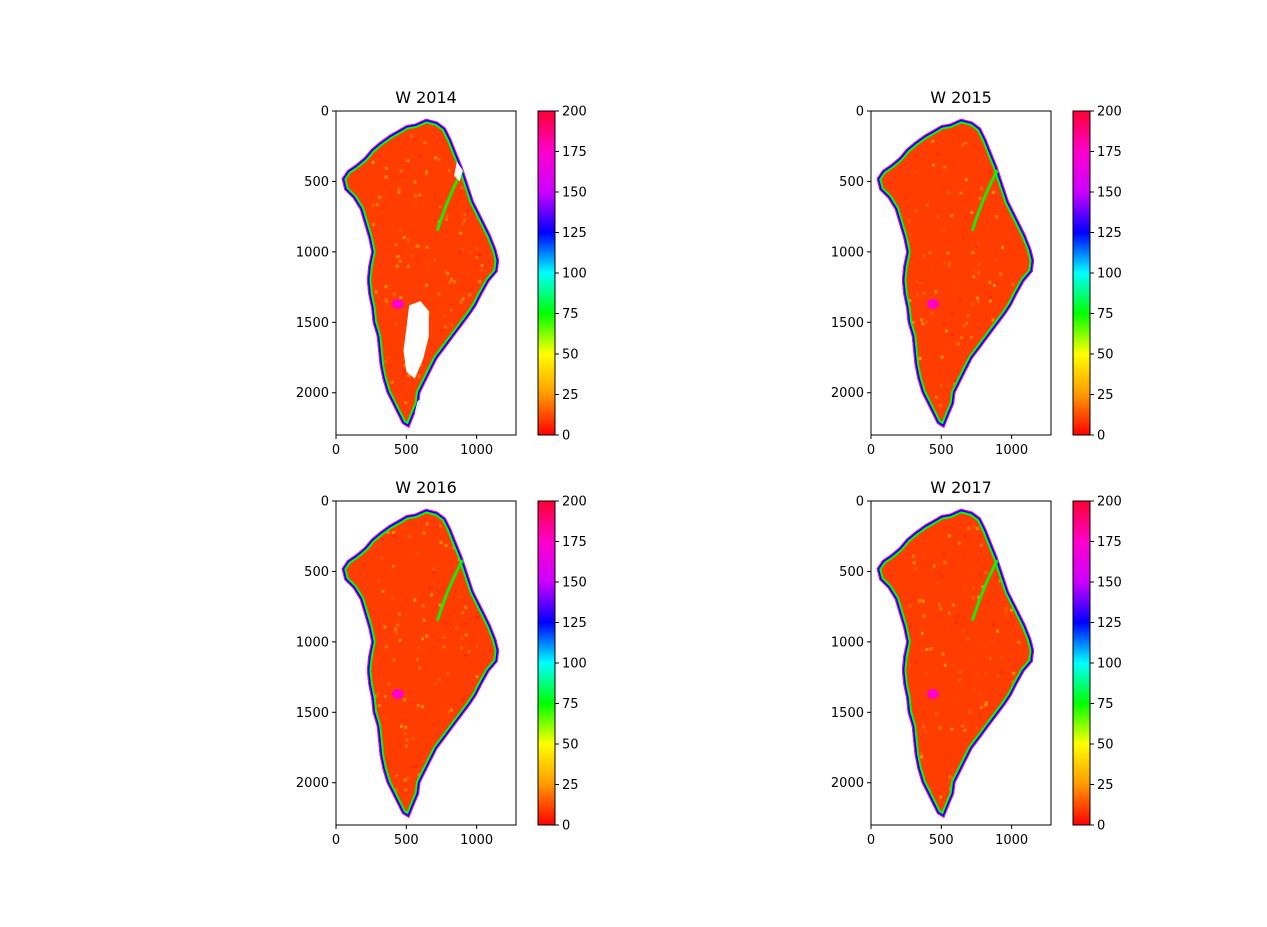 The width and height of the screenshot is (1267, 927). What do you see at coordinates (426, 97) in the screenshot?
I see `subplot-title: W 2014` at bounding box center [426, 97].